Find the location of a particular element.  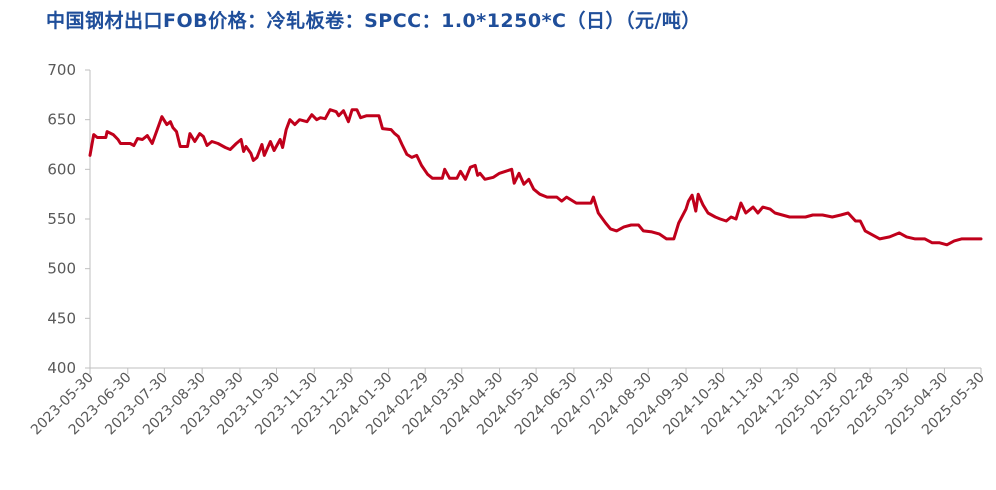

y-tick-label: 700 is located at coordinates (61, 70).